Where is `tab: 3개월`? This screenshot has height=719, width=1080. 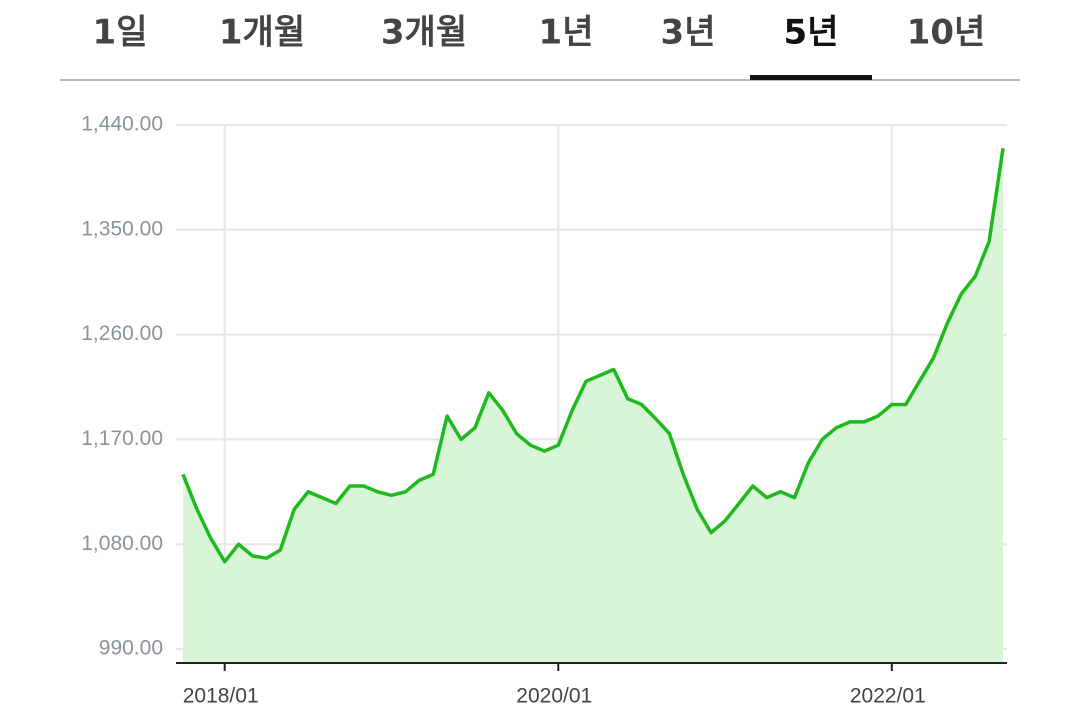
tab: 3개월 is located at coordinates (424, 33).